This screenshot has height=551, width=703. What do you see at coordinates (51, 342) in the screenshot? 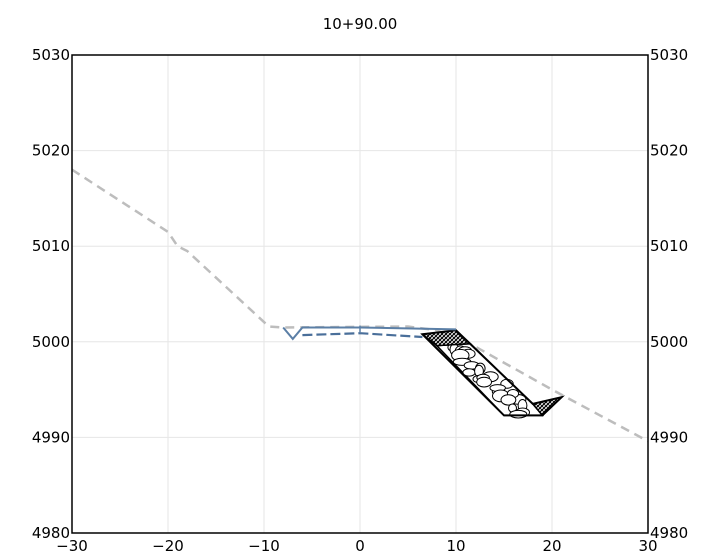
I see `y-tick-label-left: 5000` at bounding box center [51, 342].